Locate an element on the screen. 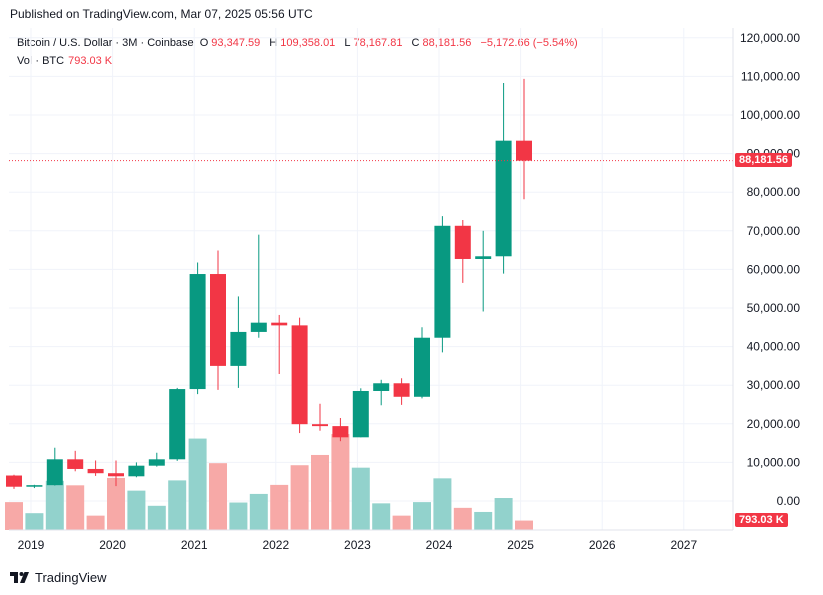  volume-title: Vol · BTC is located at coordinates (41, 61).